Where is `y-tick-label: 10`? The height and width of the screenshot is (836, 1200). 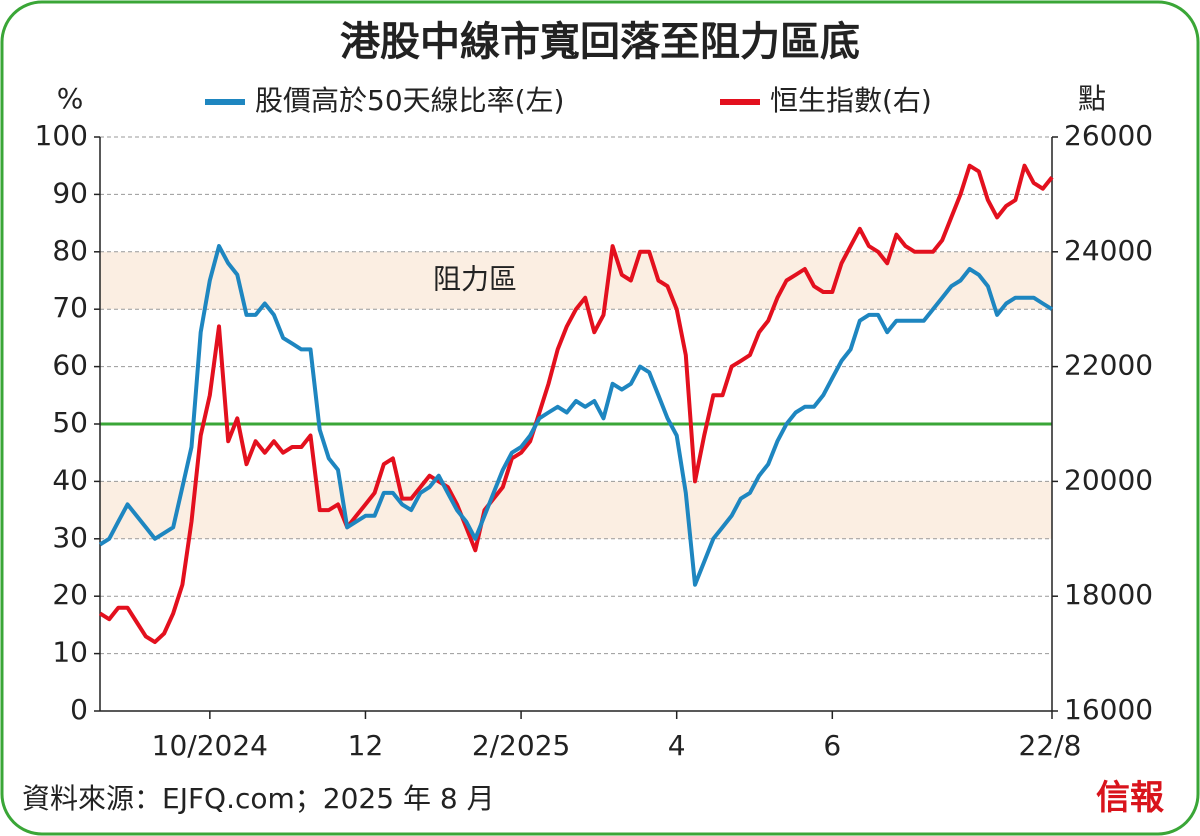 y-tick-label: 10 is located at coordinates (70, 652).